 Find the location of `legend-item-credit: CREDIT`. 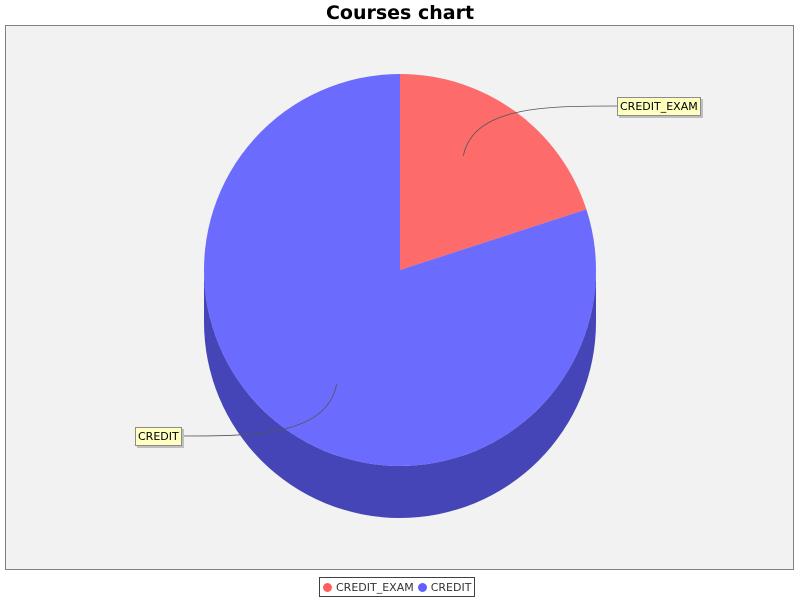

legend-item-credit: CREDIT is located at coordinates (444, 587).